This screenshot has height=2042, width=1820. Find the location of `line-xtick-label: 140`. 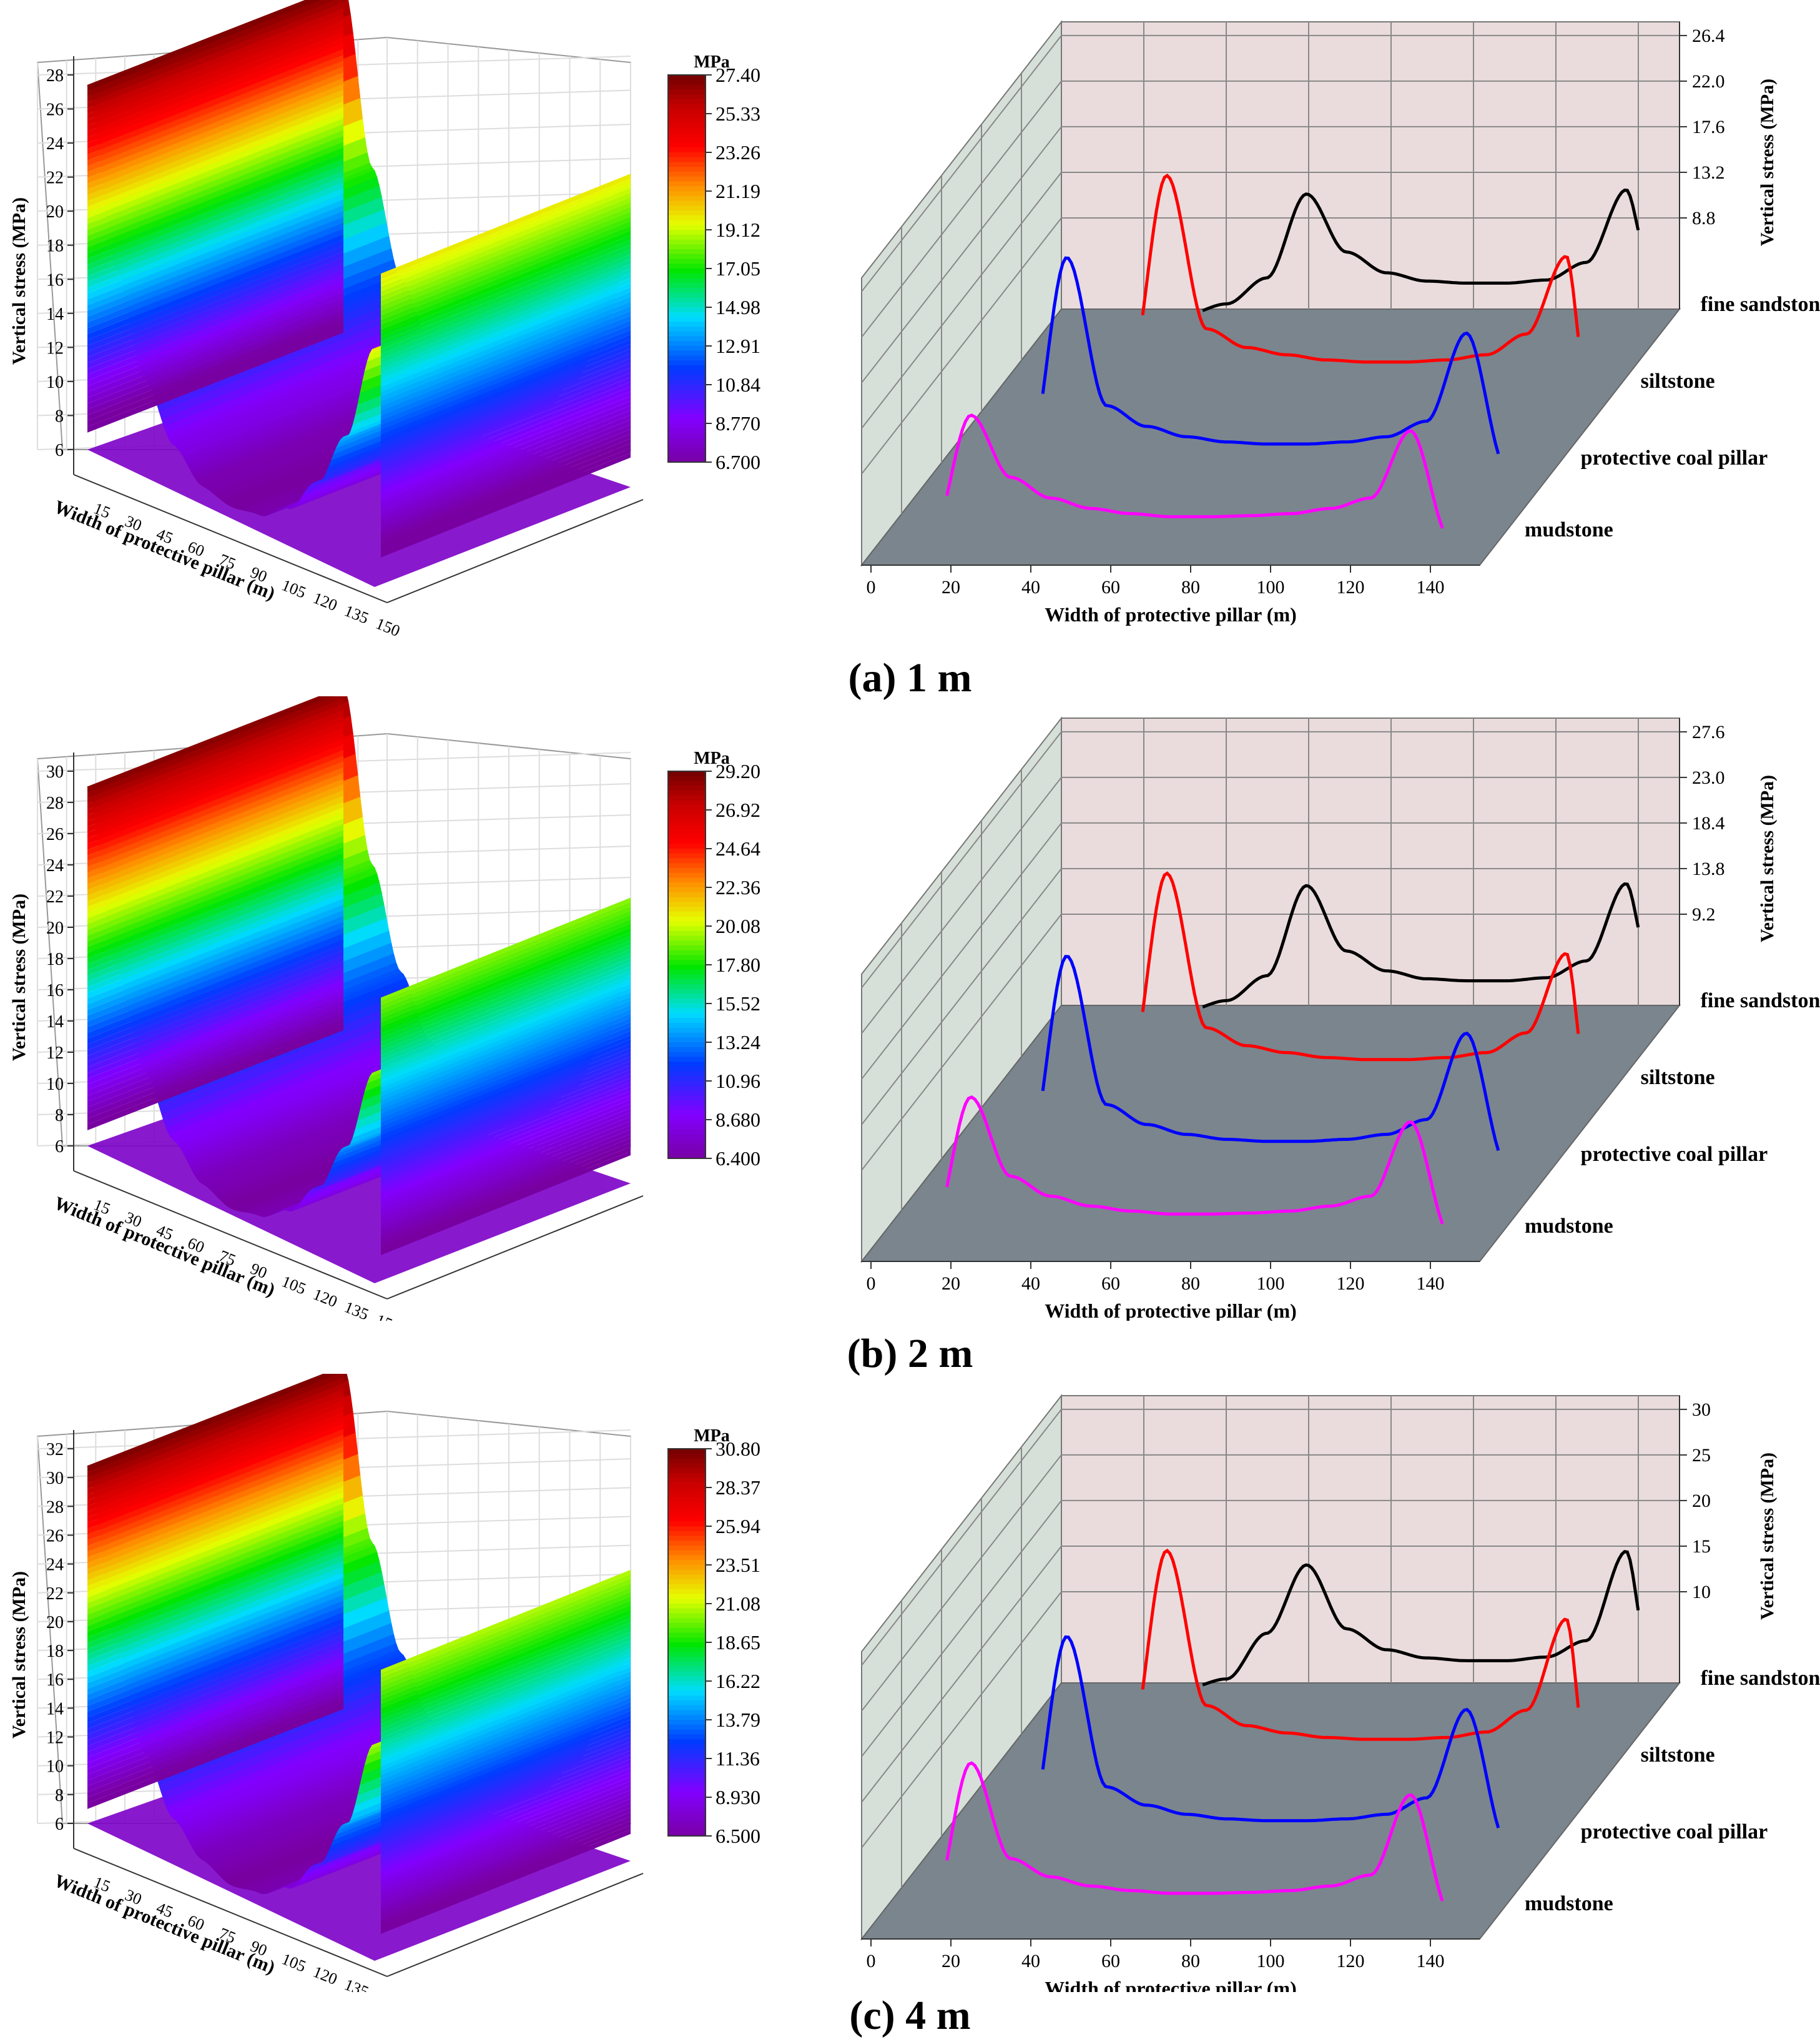

line-xtick-label: 140 is located at coordinates (1431, 588).